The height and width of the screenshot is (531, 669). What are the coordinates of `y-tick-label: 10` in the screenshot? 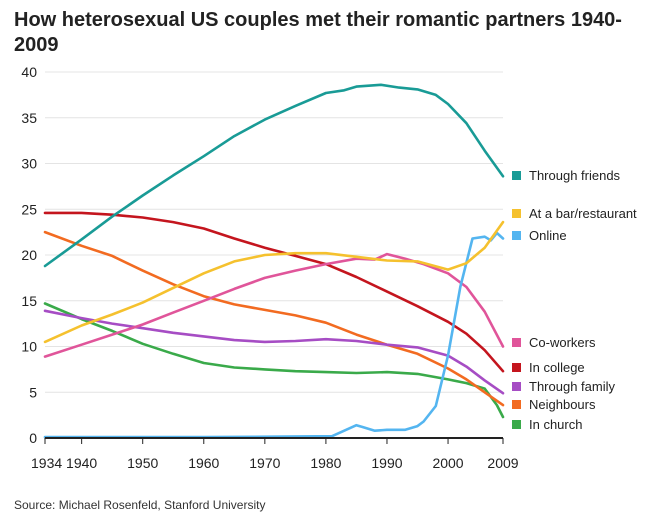 It's located at (29, 347).